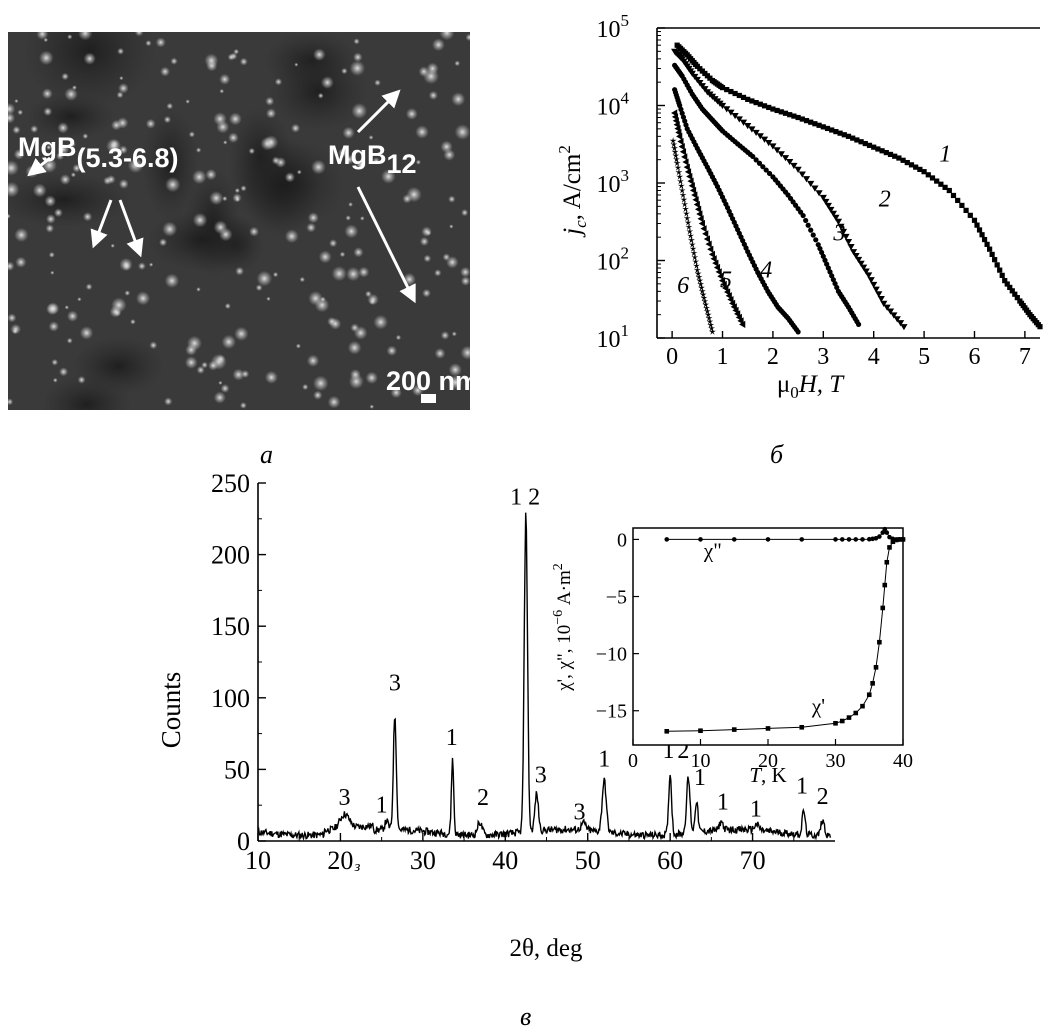  What do you see at coordinates (237, 769) in the screenshot?
I see `xrd-y-tick-label: 50` at bounding box center [237, 769].